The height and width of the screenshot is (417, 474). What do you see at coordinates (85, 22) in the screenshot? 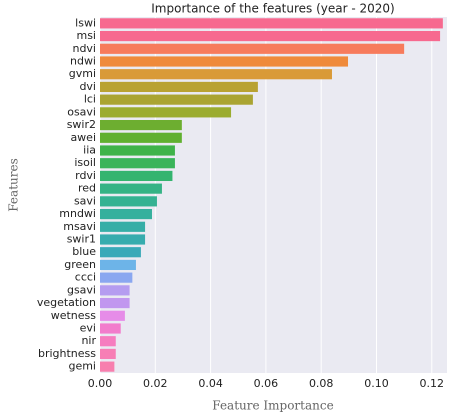
I see `y-tick-label: lswi` at bounding box center [85, 22].